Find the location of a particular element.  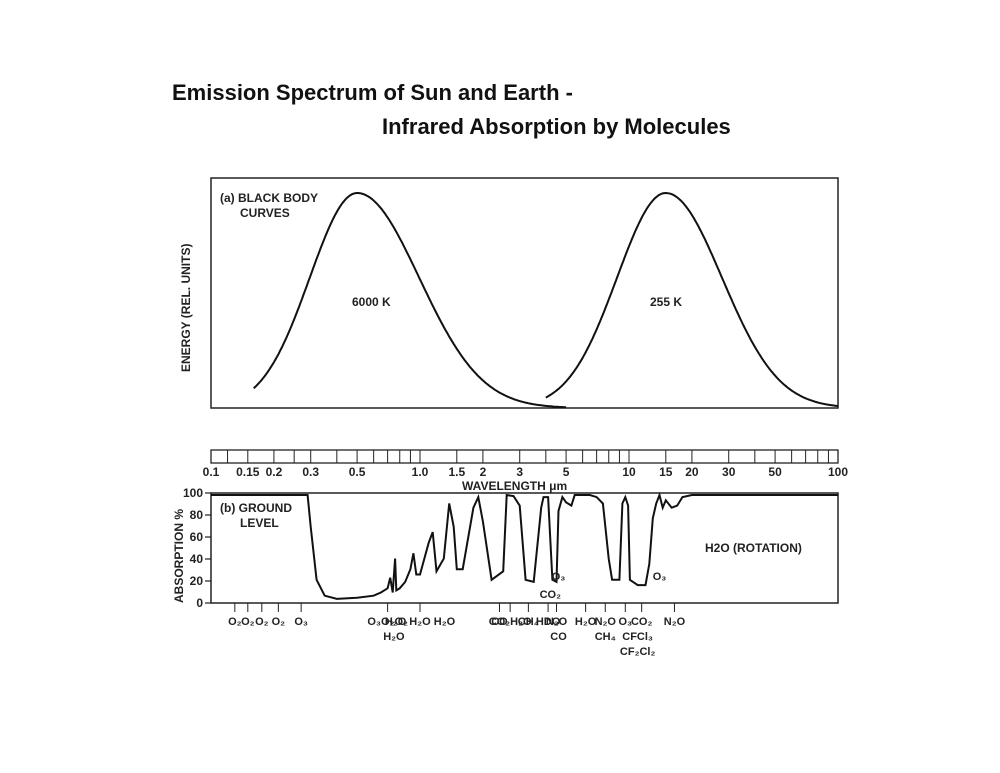

molecule-label: CFCl₃ is located at coordinates (637, 637).